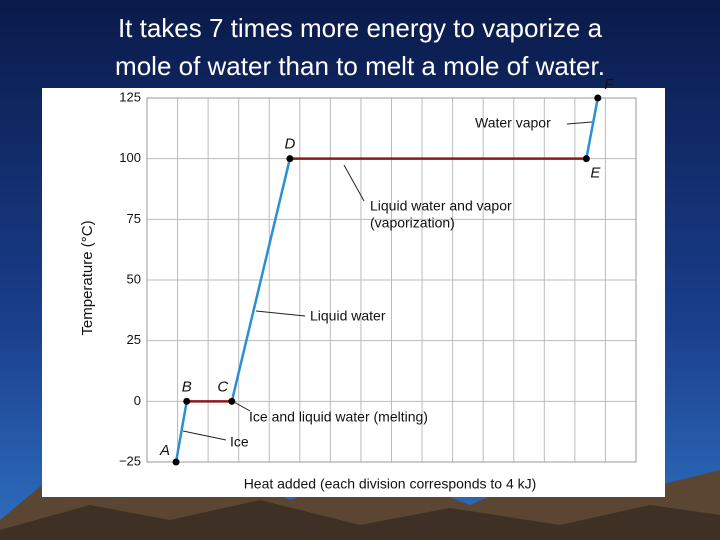  What do you see at coordinates (134, 218) in the screenshot?
I see `y-tick-label: 75` at bounding box center [134, 218].